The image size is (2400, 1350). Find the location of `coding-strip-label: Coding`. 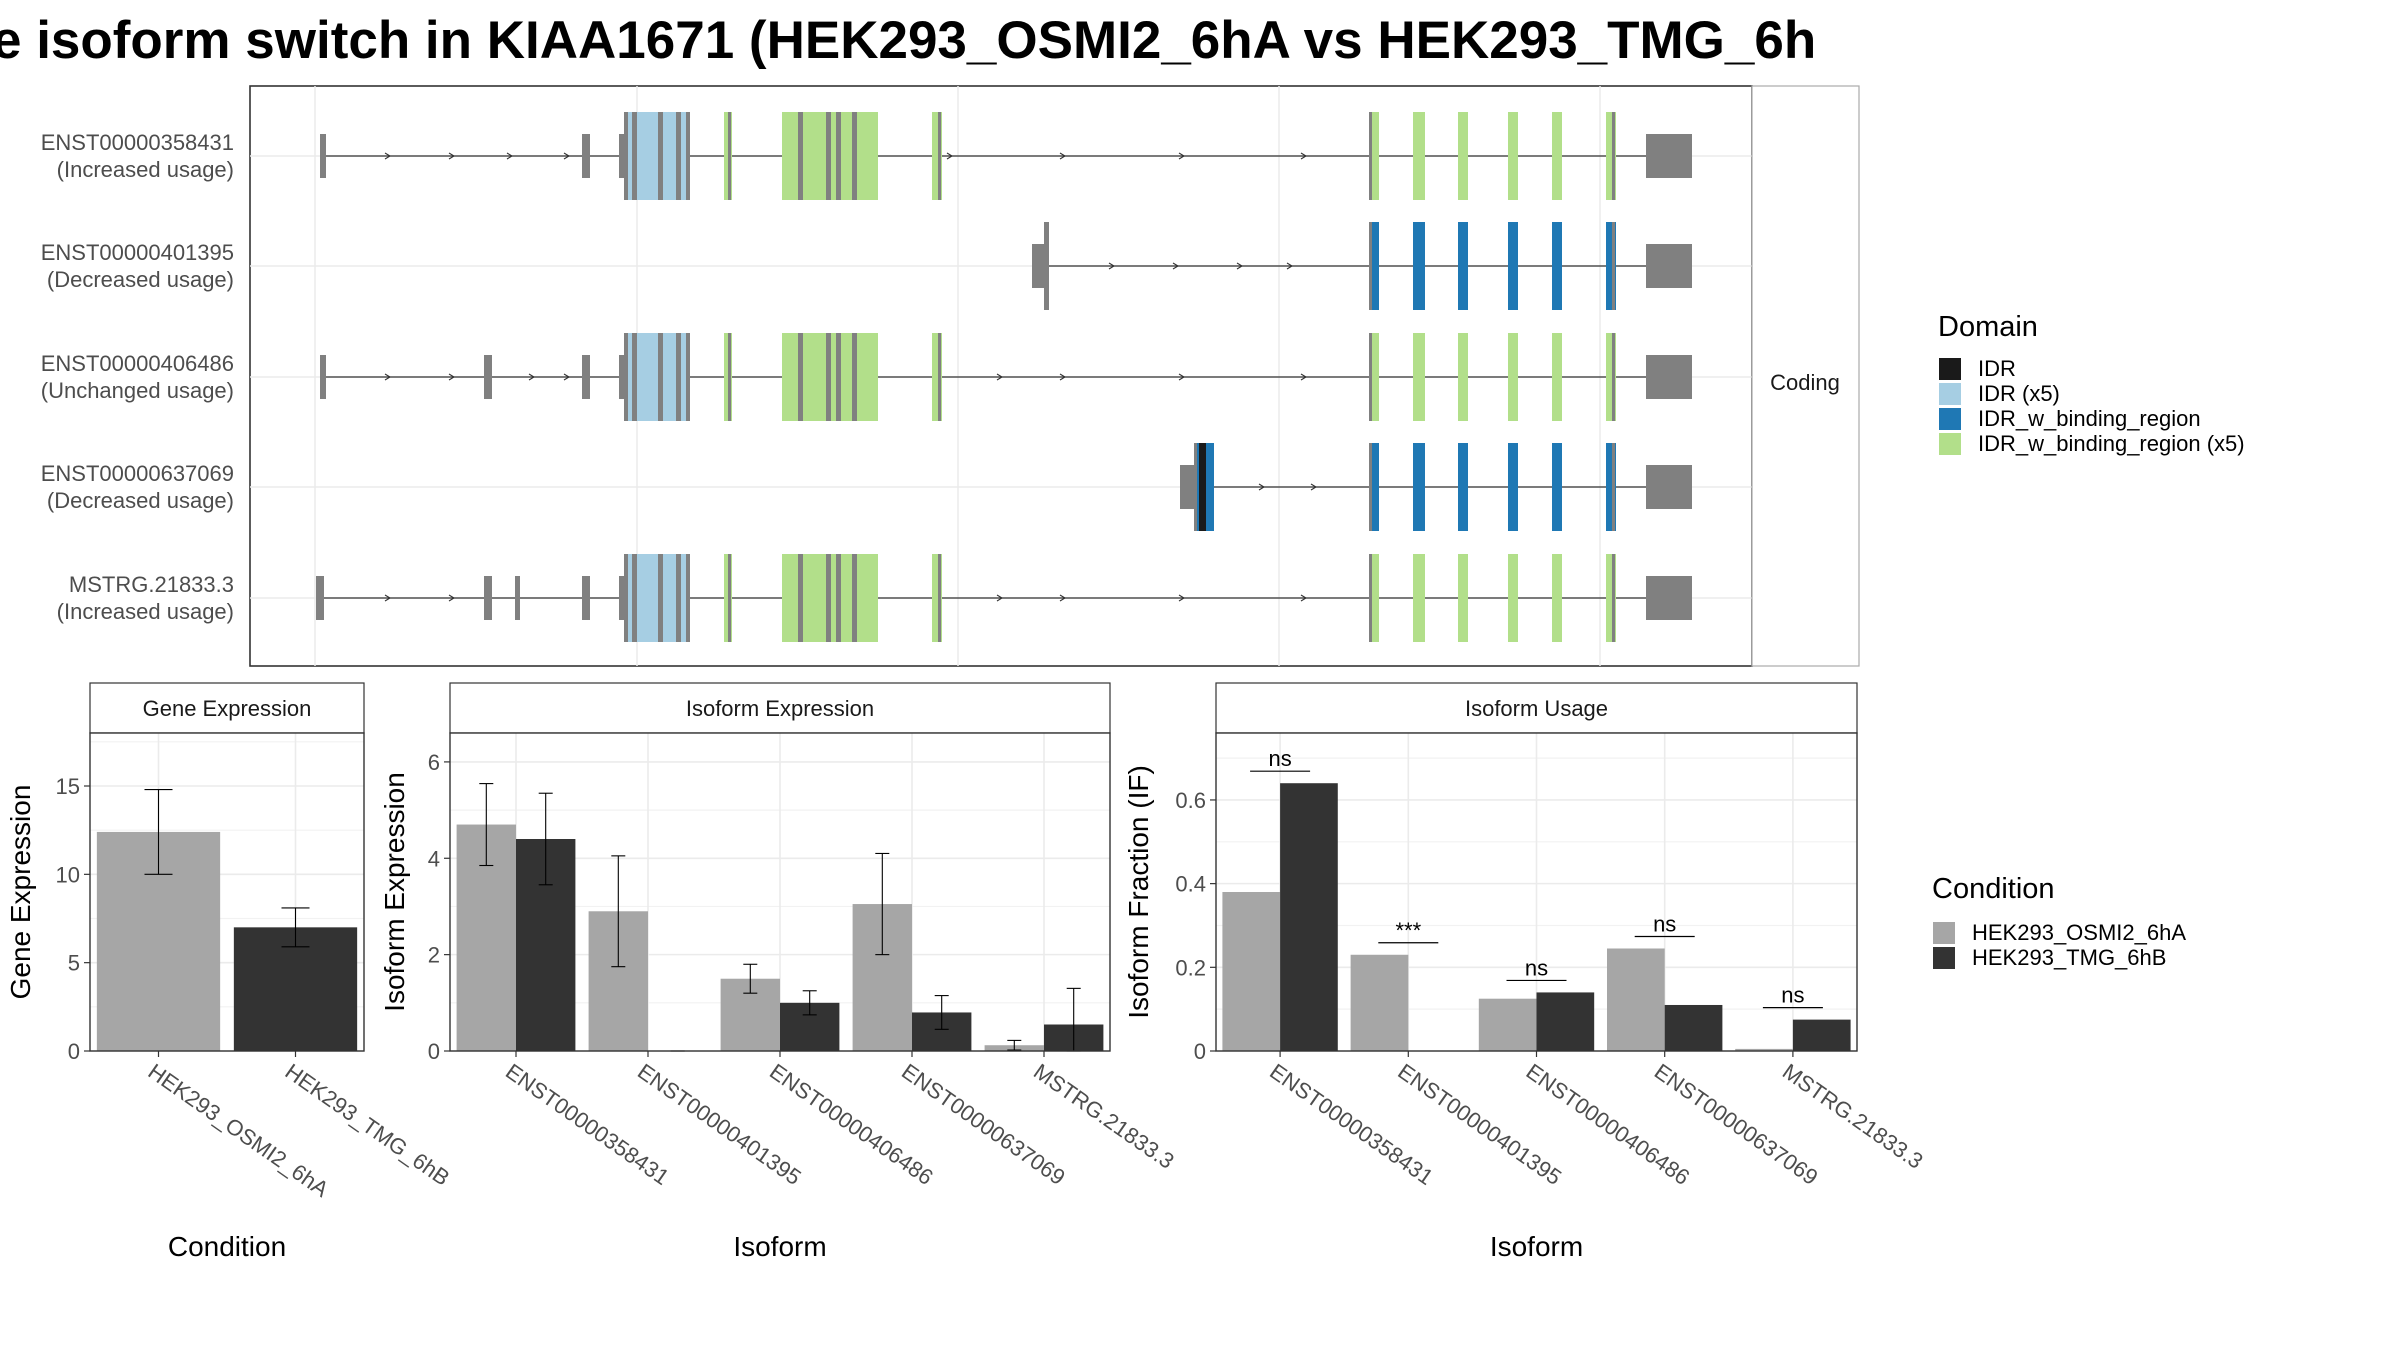

coding-strip-label: Coding is located at coordinates (1805, 382).